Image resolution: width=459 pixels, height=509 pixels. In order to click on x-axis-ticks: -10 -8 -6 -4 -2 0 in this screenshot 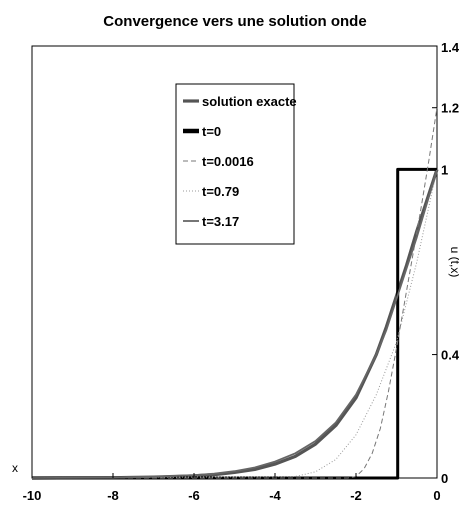, I will do `click(232, 488)`.